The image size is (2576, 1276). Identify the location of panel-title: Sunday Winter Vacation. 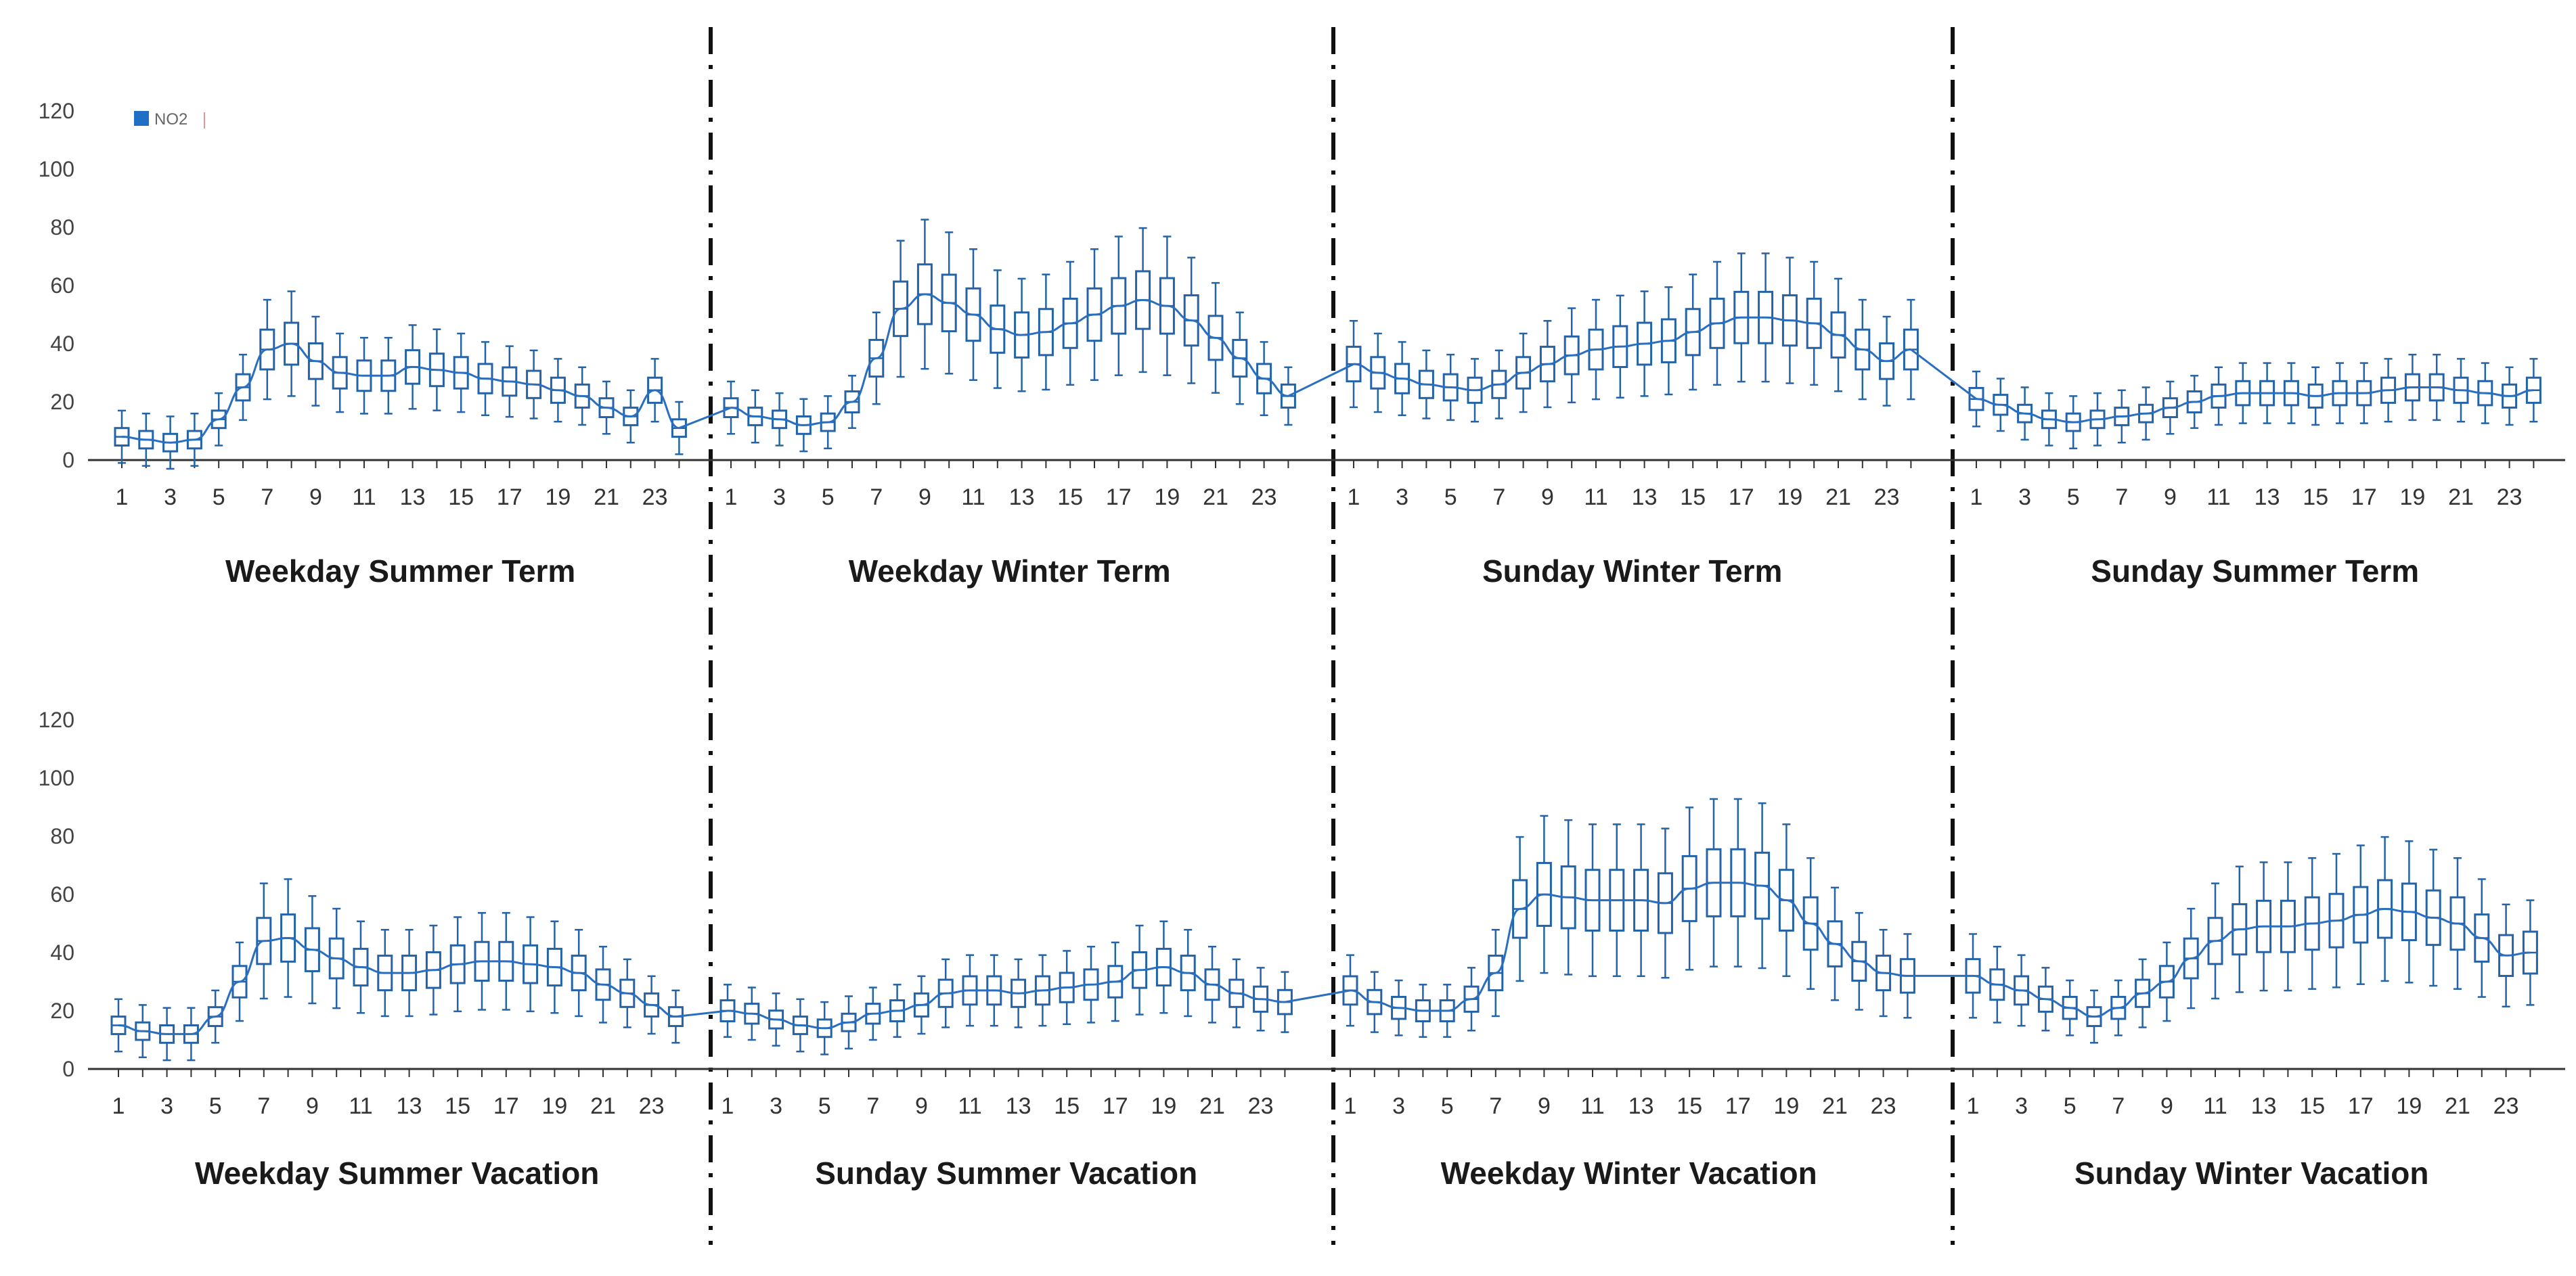
(2251, 1173).